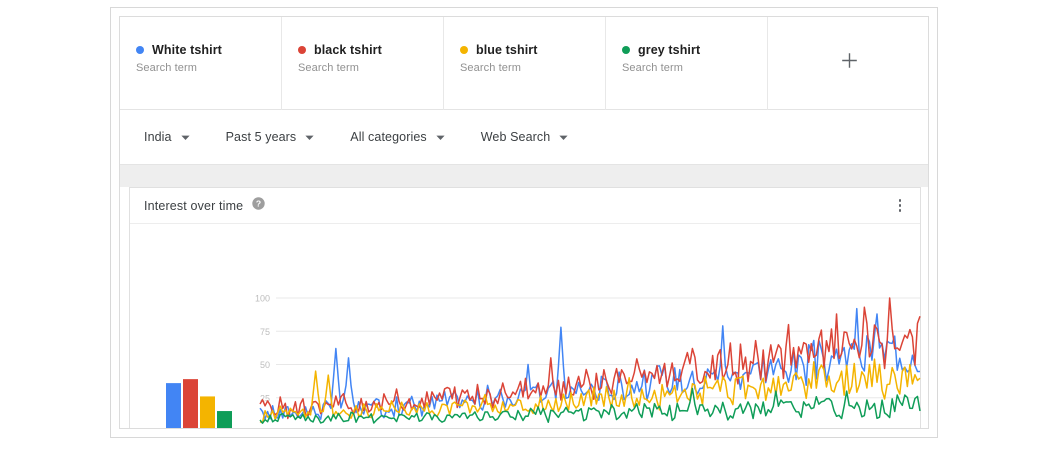 This screenshot has width=1062, height=450. What do you see at coordinates (388, 137) in the screenshot?
I see `filter-label: All categories` at bounding box center [388, 137].